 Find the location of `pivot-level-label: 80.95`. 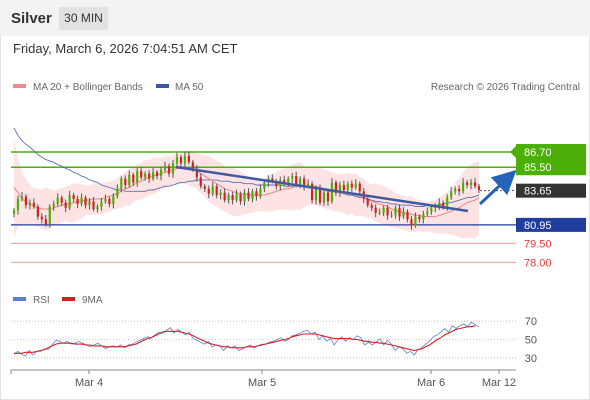

pivot-level-label: 80.95 is located at coordinates (538, 226).